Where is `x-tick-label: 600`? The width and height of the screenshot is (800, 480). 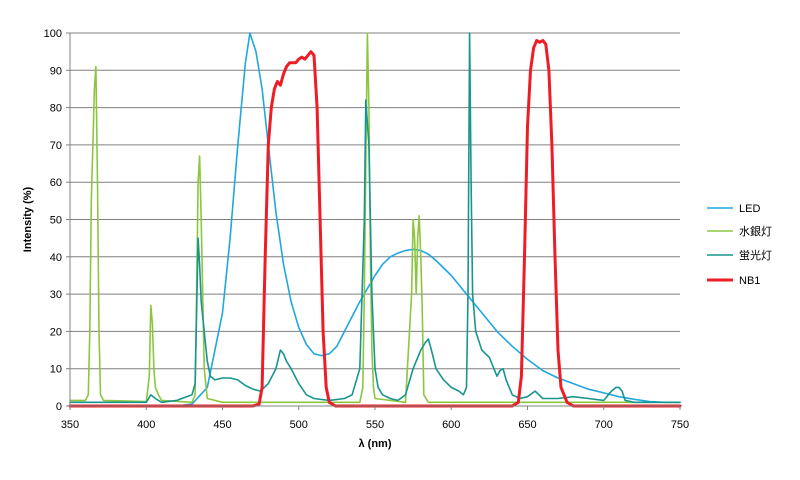 x-tick-label: 600 is located at coordinates (451, 425).